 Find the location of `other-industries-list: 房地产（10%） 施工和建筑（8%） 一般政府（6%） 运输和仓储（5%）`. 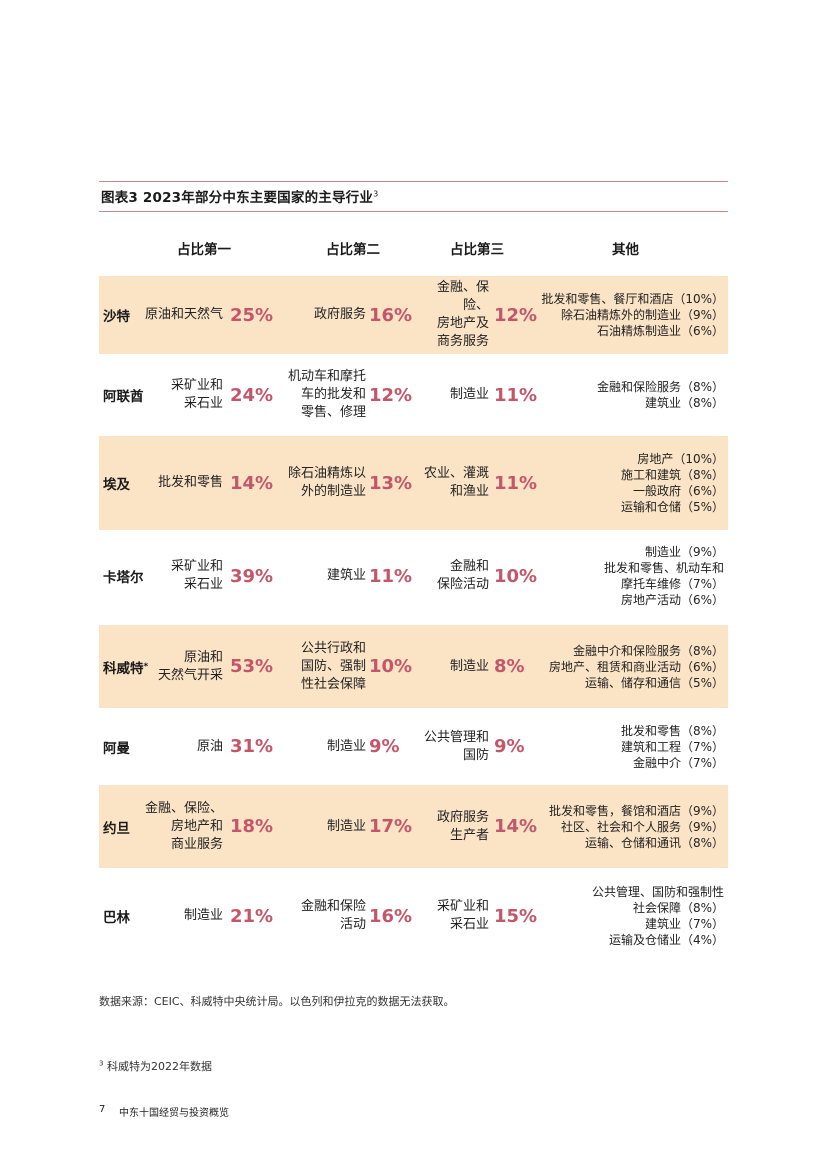

other-industries-list: 房地产（10%） 施工和建筑（8%） 一般政府（6%） 运输和仓储（5%） is located at coordinates (672, 483).